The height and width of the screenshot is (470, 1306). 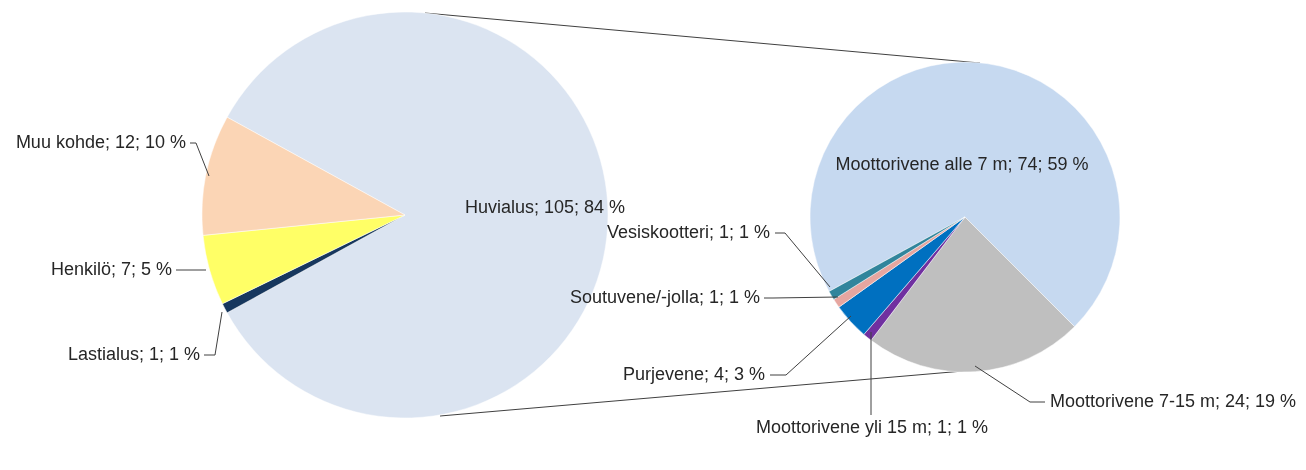 What do you see at coordinates (693, 374) in the screenshot?
I see `slice-label: Purjevene; 4; 3 %` at bounding box center [693, 374].